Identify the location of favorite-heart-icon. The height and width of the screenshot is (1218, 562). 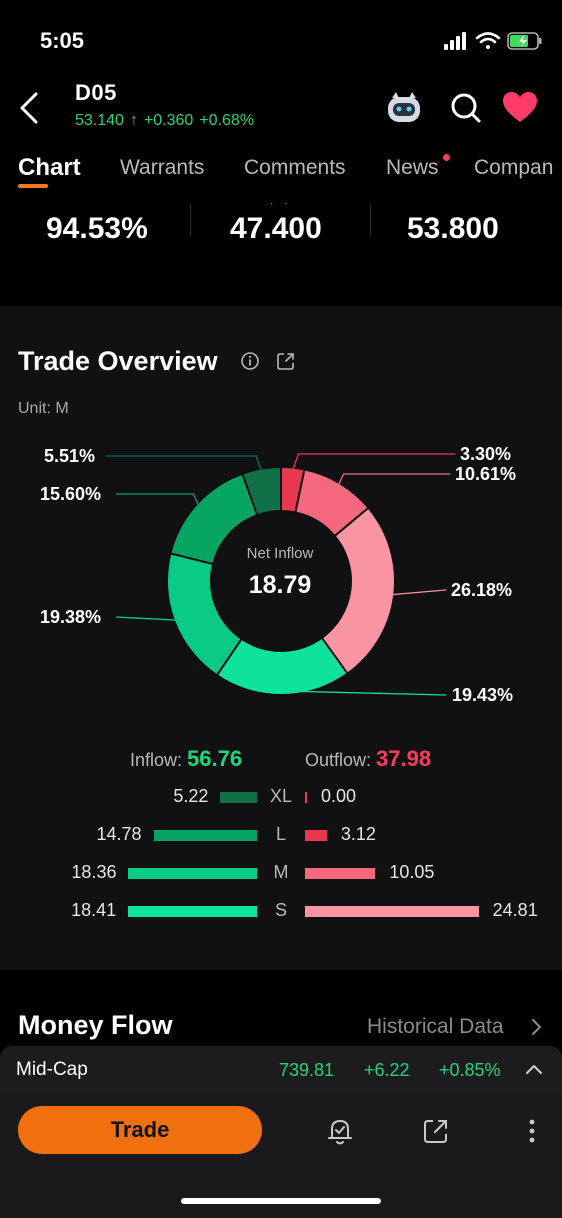
(520, 108).